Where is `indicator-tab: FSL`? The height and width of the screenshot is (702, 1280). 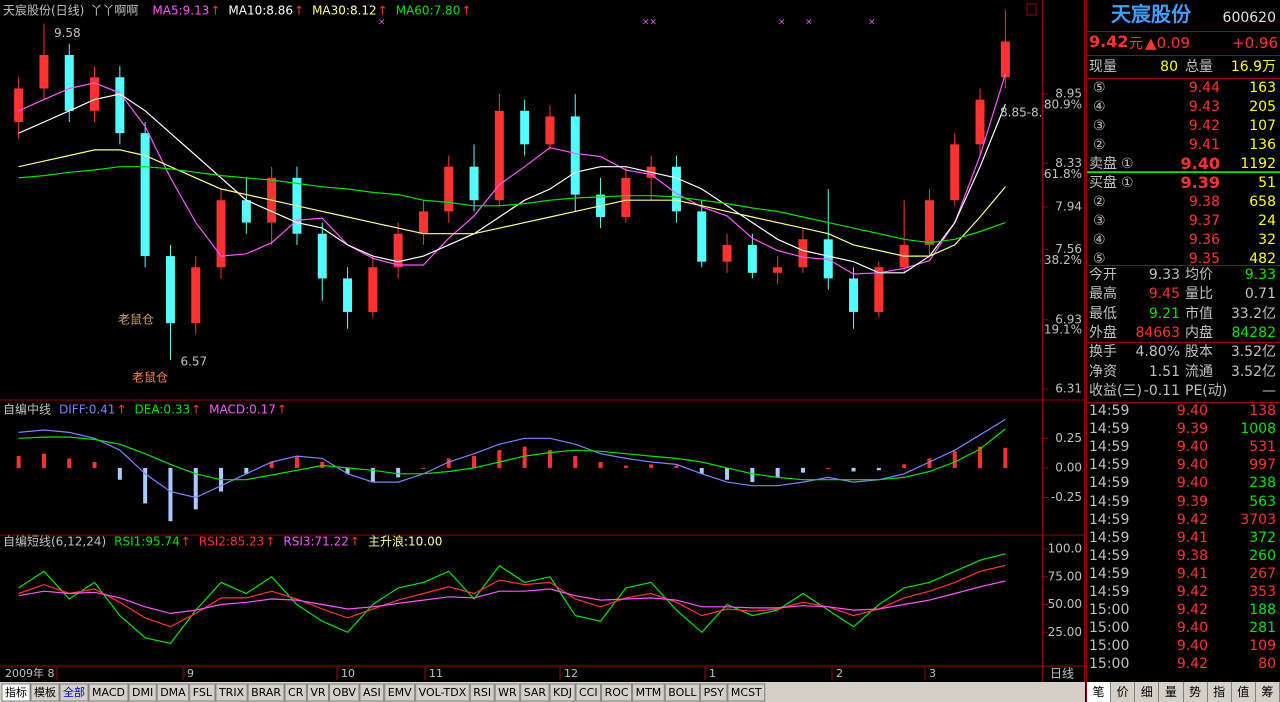
indicator-tab: FSL is located at coordinates (202, 692).